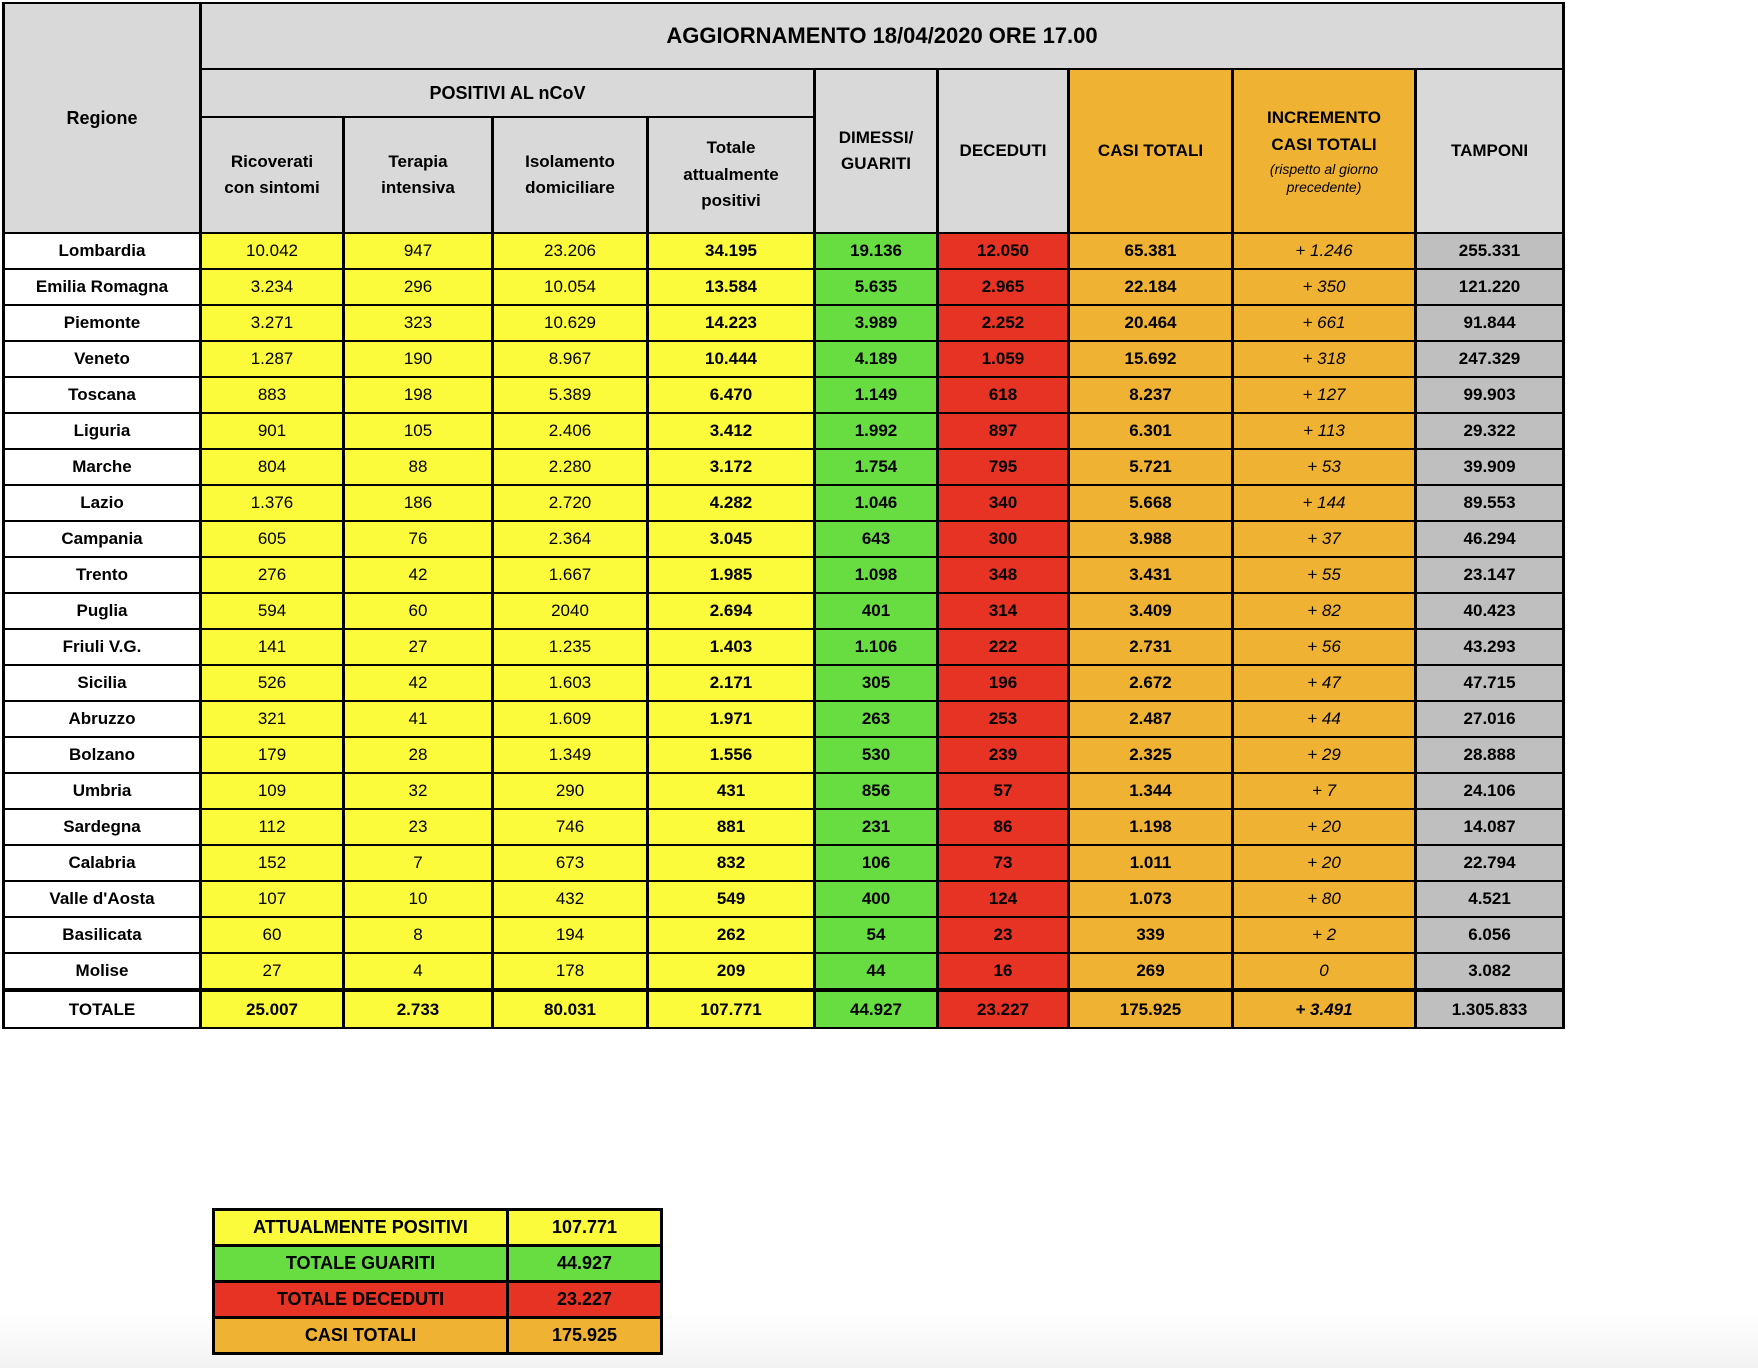  What do you see at coordinates (570, 359) in the screenshot?
I see `cell-isolamento: 8.967` at bounding box center [570, 359].